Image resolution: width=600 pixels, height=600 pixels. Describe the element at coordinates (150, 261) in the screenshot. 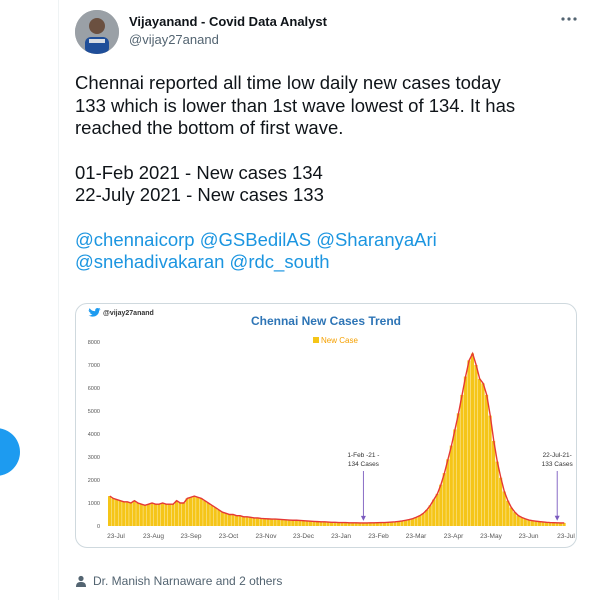

I see `mention-link: @snehadivakaran` at that location.